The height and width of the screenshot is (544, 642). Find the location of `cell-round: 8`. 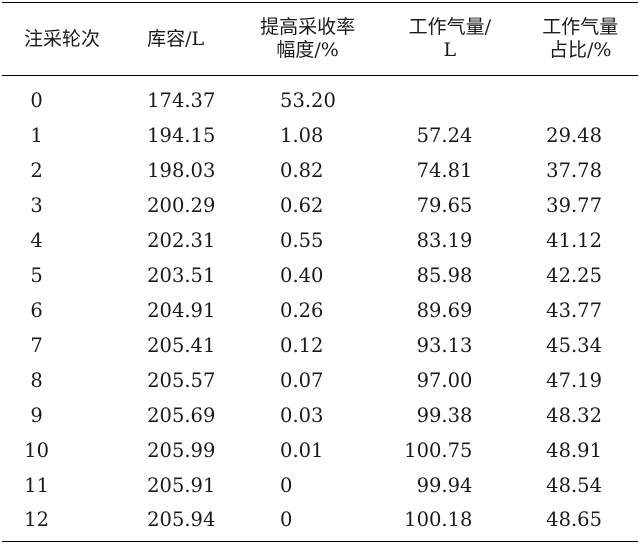

cell-round: 8 is located at coordinates (36, 380).